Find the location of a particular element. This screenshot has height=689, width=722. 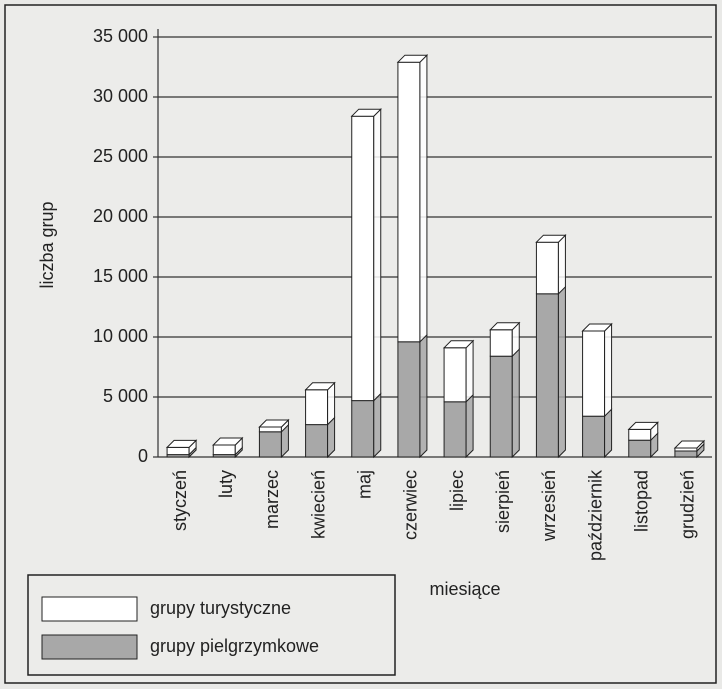

legend-box is located at coordinates (211, 625).